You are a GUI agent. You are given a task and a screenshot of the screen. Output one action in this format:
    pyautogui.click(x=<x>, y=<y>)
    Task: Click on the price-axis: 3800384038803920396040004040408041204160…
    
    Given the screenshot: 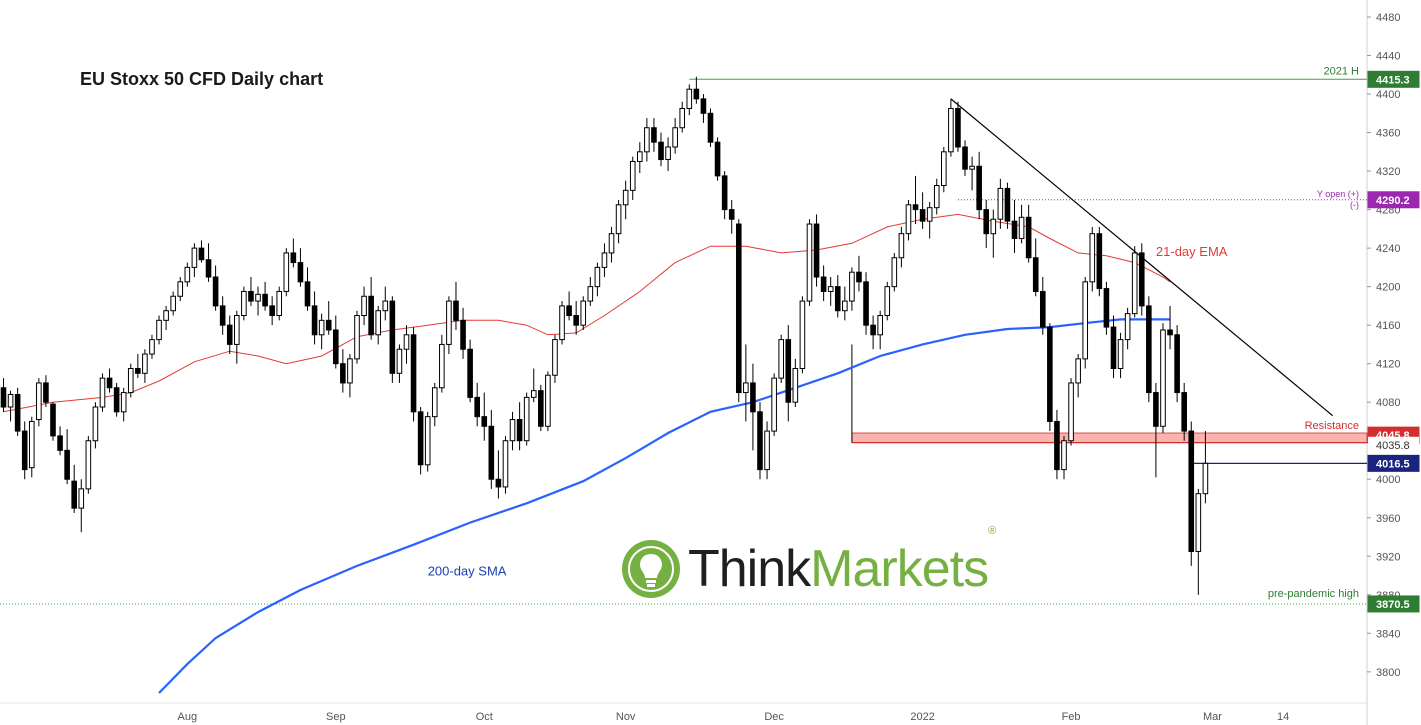 What is the action you would take?
    pyautogui.click(x=1393, y=345)
    